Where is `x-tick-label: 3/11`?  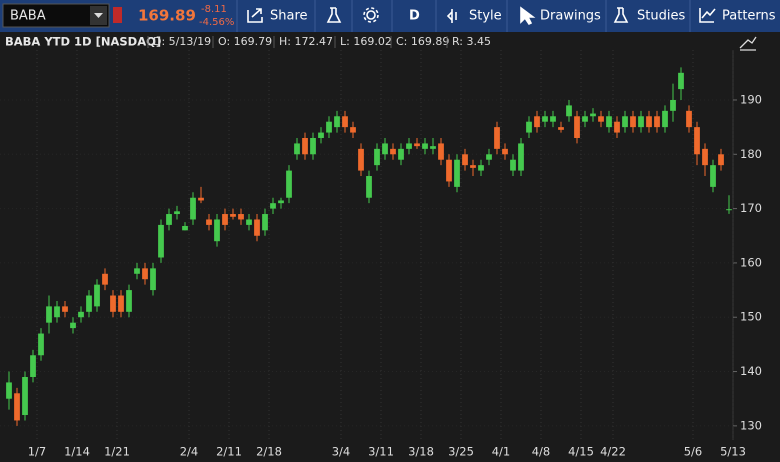
x-tick-label: 3/11 is located at coordinates (381, 452).